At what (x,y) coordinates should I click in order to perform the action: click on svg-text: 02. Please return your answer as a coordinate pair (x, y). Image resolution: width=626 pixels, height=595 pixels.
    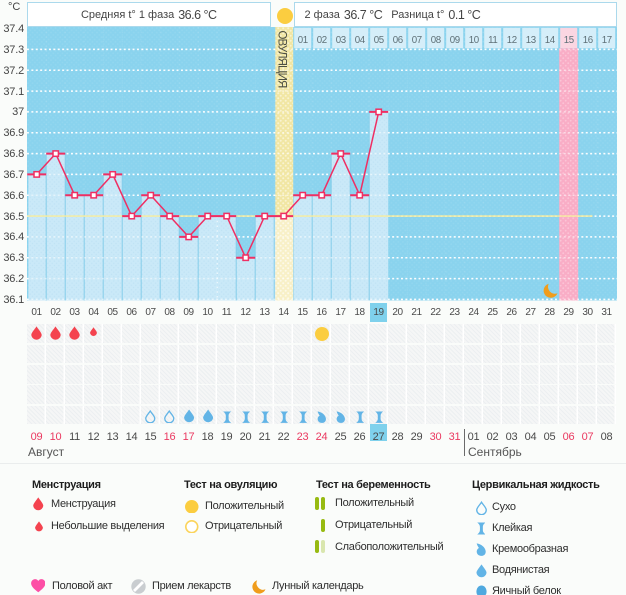
    Looking at the image, I should click on (322, 40).